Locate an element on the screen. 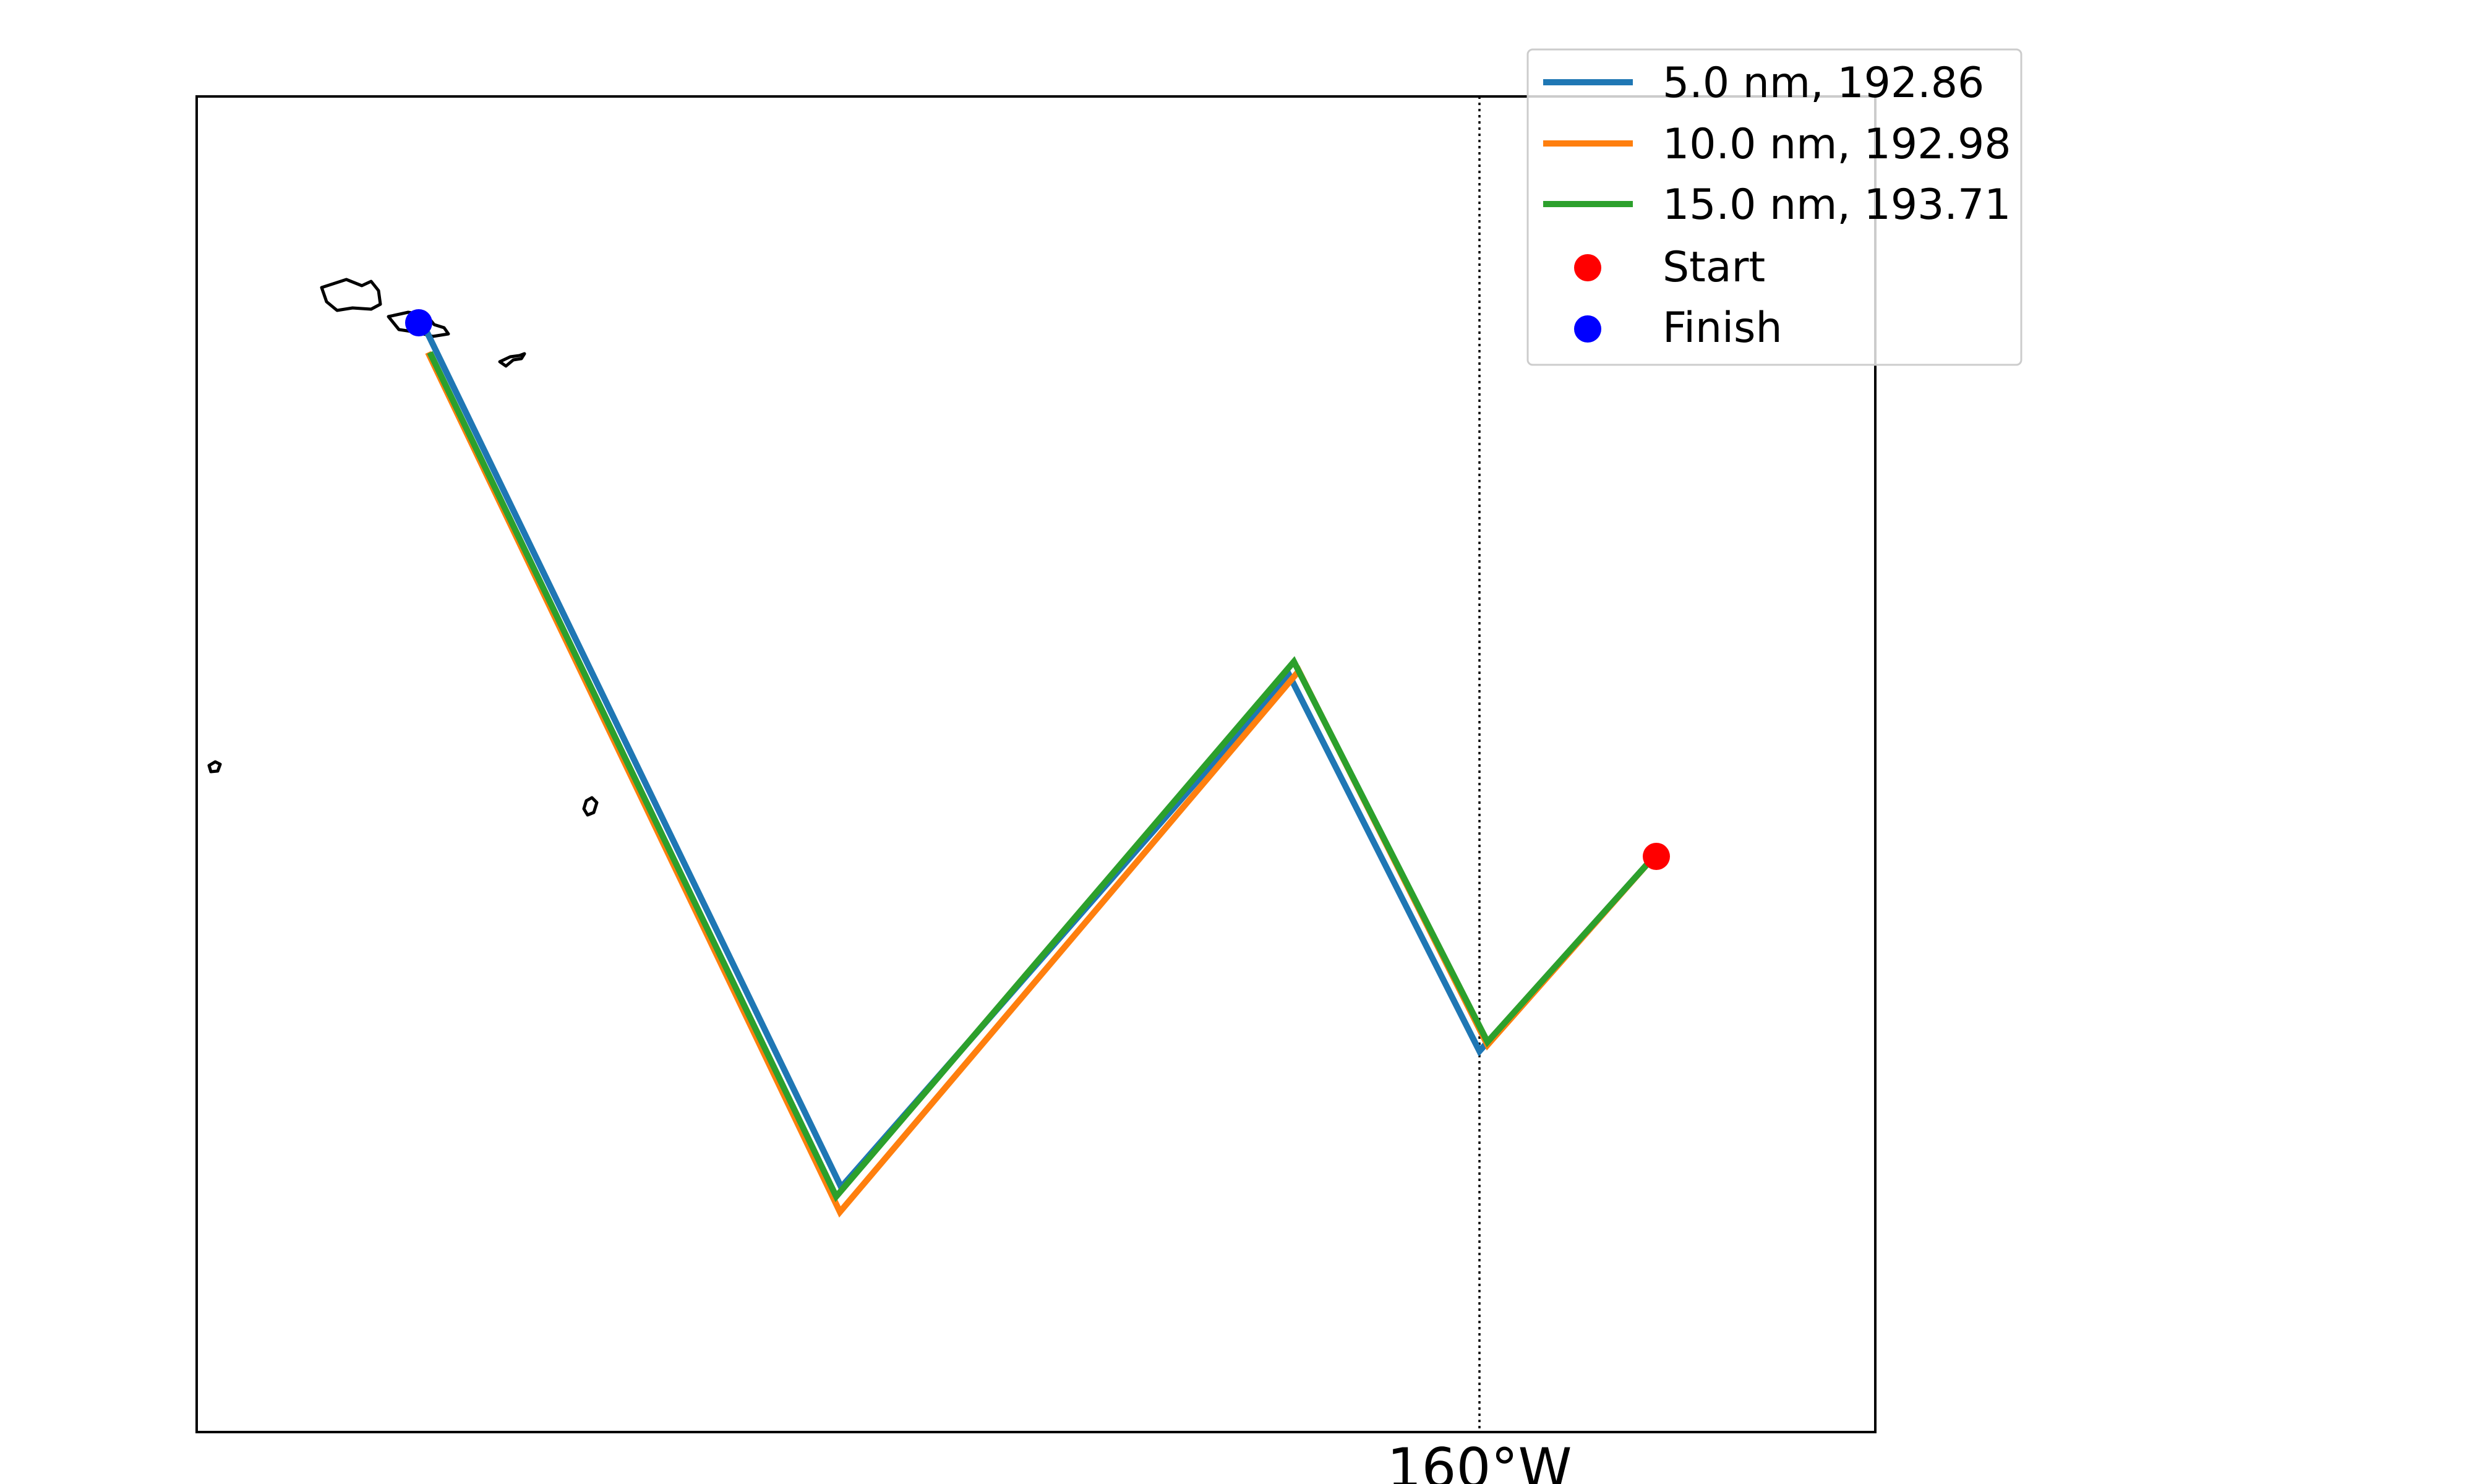 This screenshot has height=1484, width=2474. legend-dot-finish is located at coordinates (1587, 329).